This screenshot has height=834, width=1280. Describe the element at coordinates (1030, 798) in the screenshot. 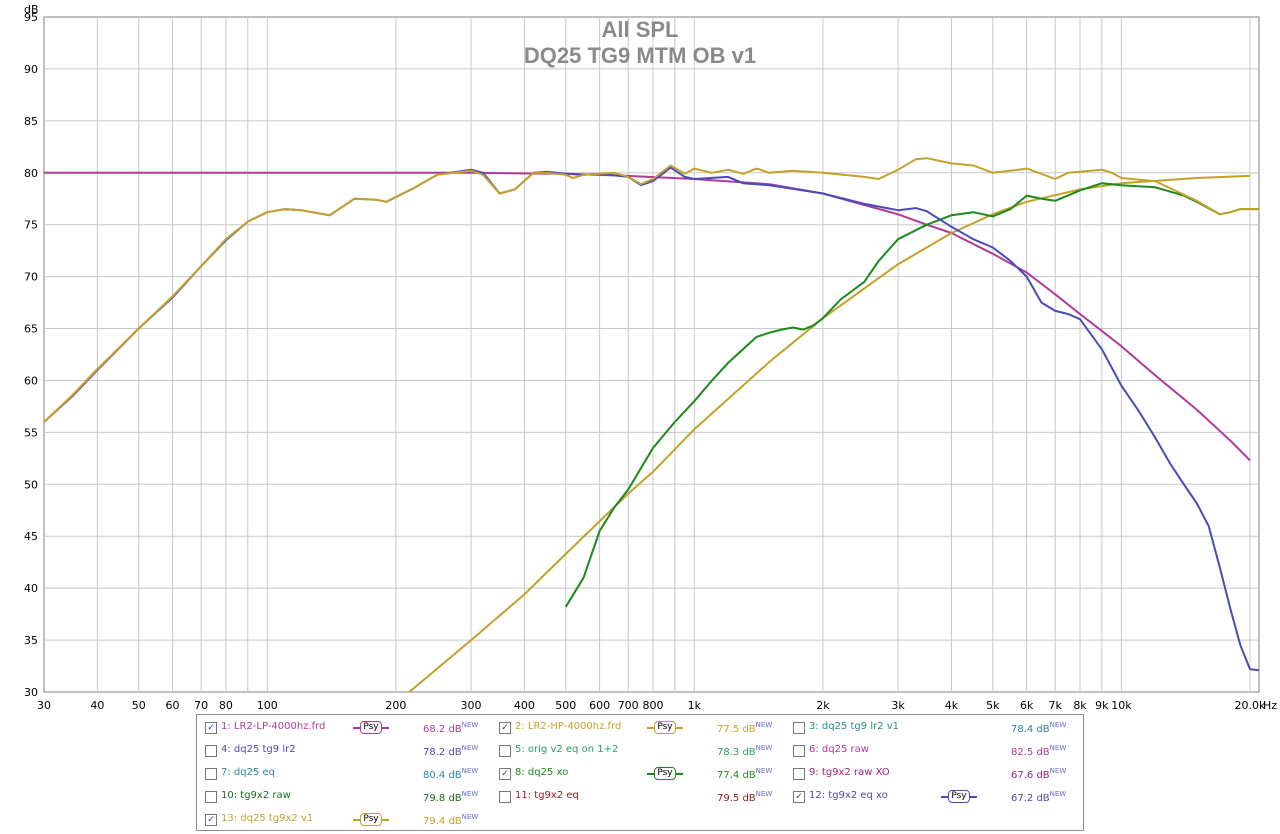

I see `legend-value-text: 67.2 dB` at that location.